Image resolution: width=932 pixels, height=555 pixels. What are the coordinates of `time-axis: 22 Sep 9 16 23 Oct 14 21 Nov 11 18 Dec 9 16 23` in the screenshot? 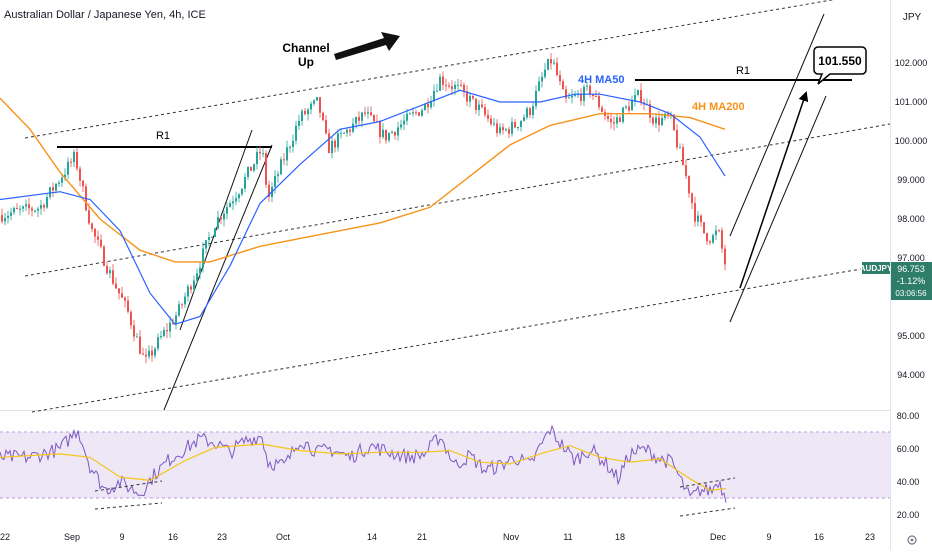 It's located at (437, 537).